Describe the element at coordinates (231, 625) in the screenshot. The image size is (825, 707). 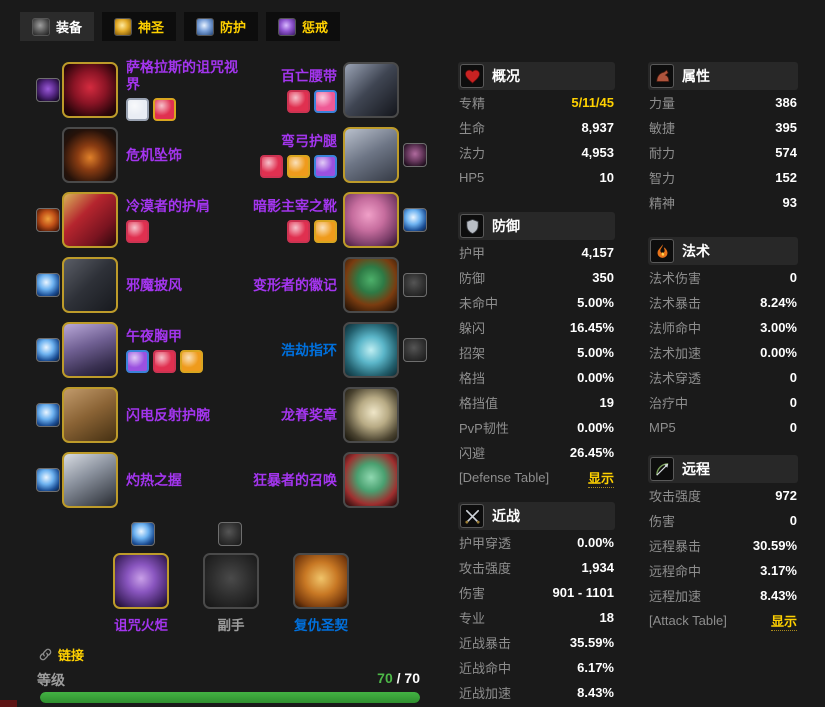
I see `item-name: 副手` at that location.